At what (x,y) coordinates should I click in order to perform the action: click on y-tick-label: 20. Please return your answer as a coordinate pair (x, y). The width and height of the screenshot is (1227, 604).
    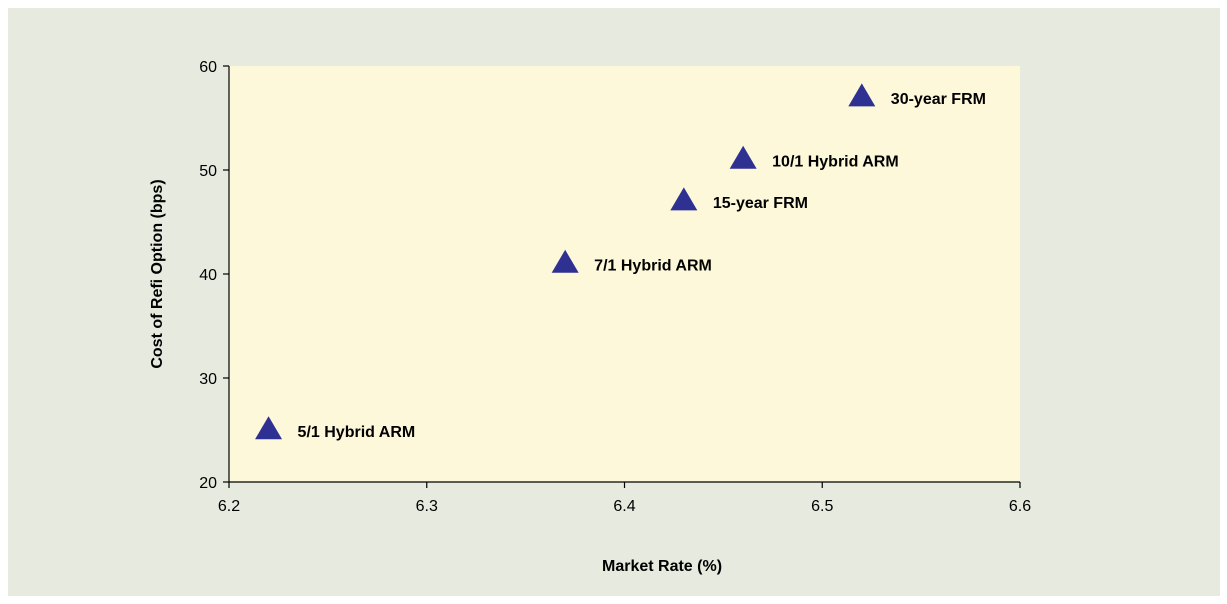
    Looking at the image, I should click on (208, 483).